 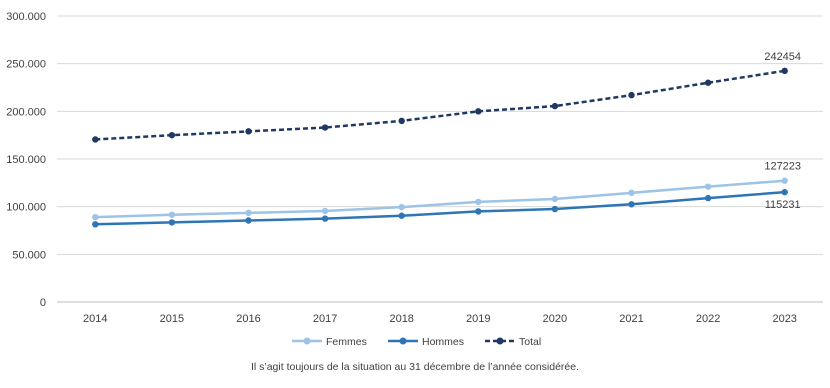 I want to click on x-tick-label: 2021, so click(x=631, y=319).